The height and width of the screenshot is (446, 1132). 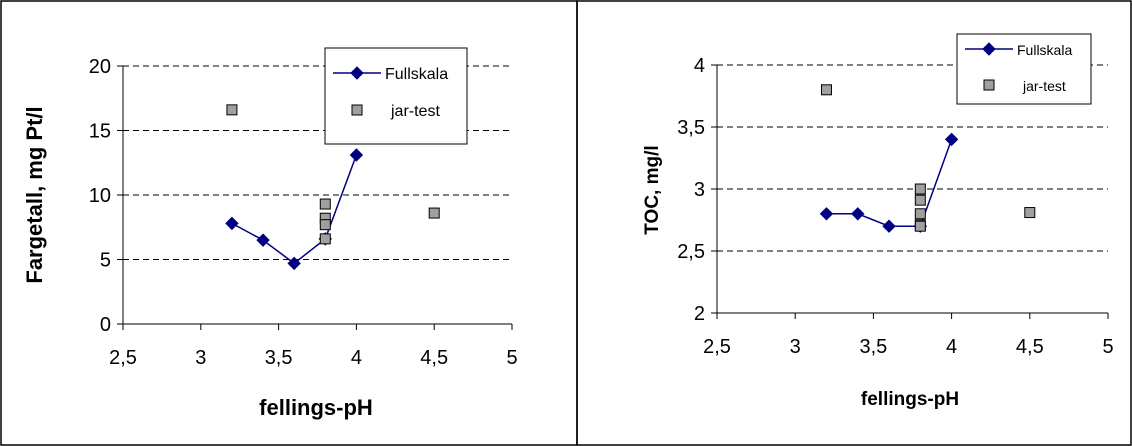 I want to click on chart-2-legend-fullskala-label: Fullskala, so click(x=1044, y=50).